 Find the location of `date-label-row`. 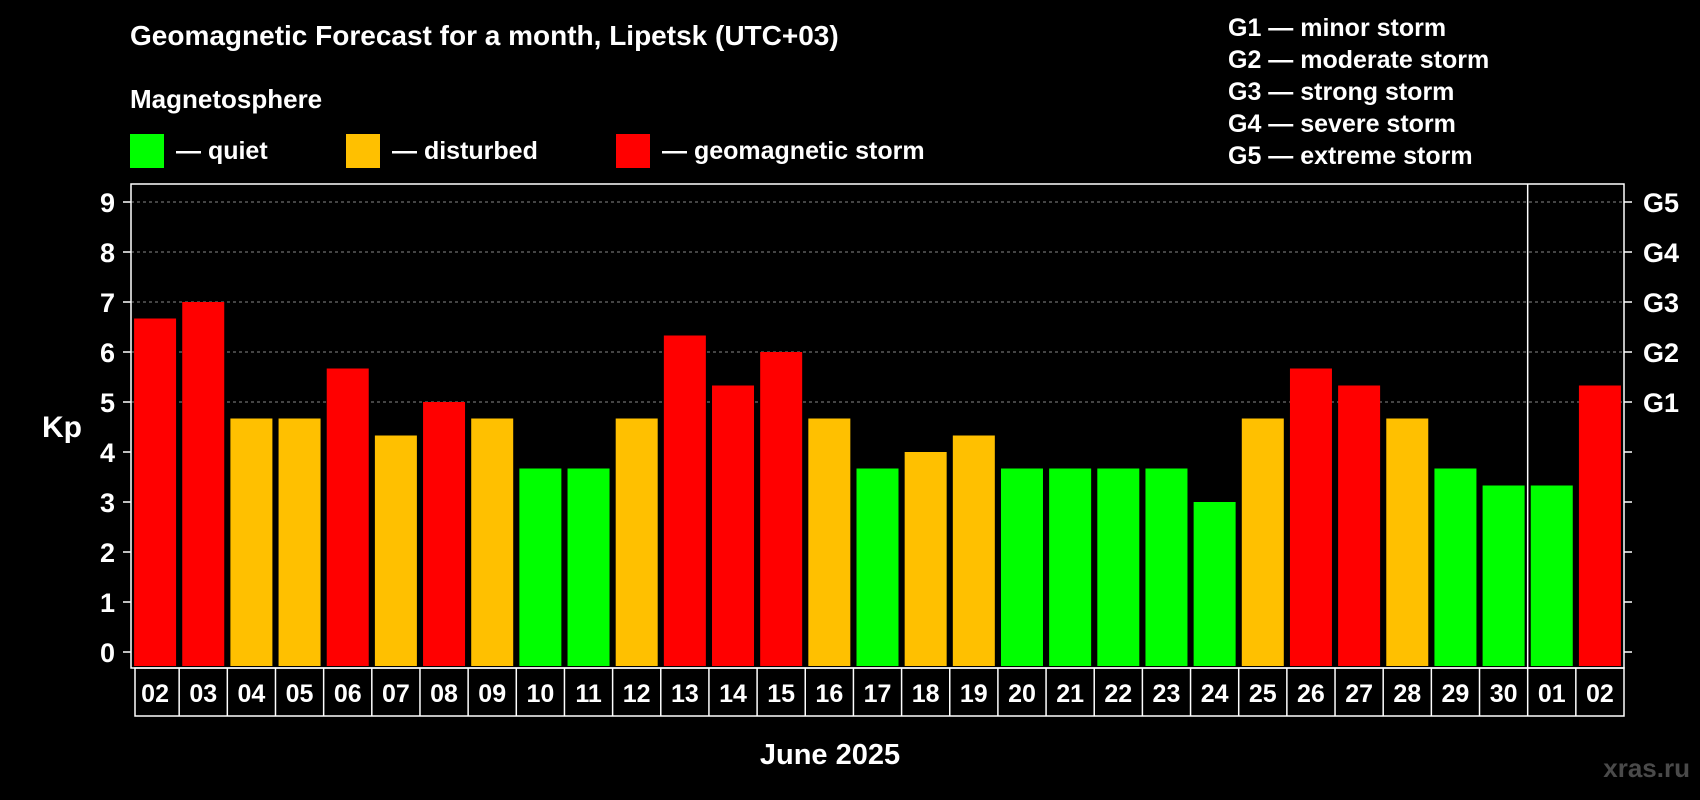

date-label-row is located at coordinates (879, 692).